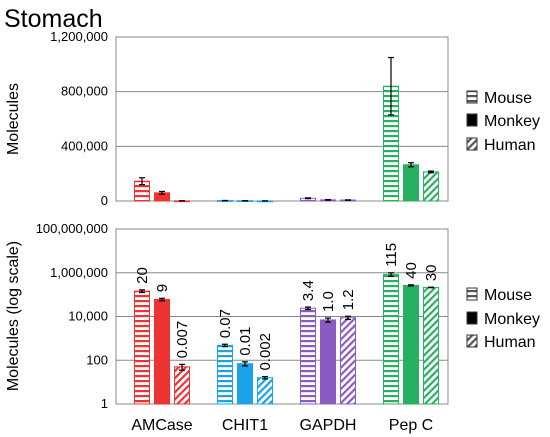  I want to click on y-tick-label: 800,000, so click(84, 91).